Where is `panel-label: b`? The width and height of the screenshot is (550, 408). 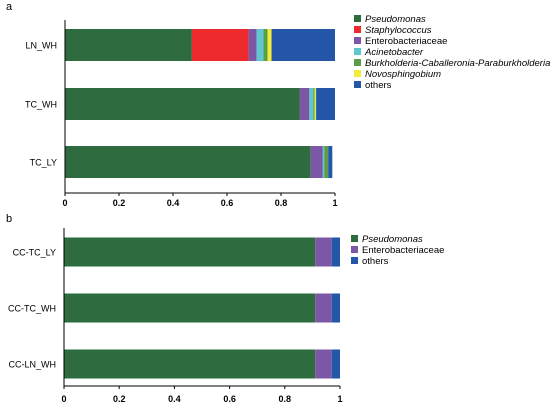 panel-label: b is located at coordinates (9, 219).